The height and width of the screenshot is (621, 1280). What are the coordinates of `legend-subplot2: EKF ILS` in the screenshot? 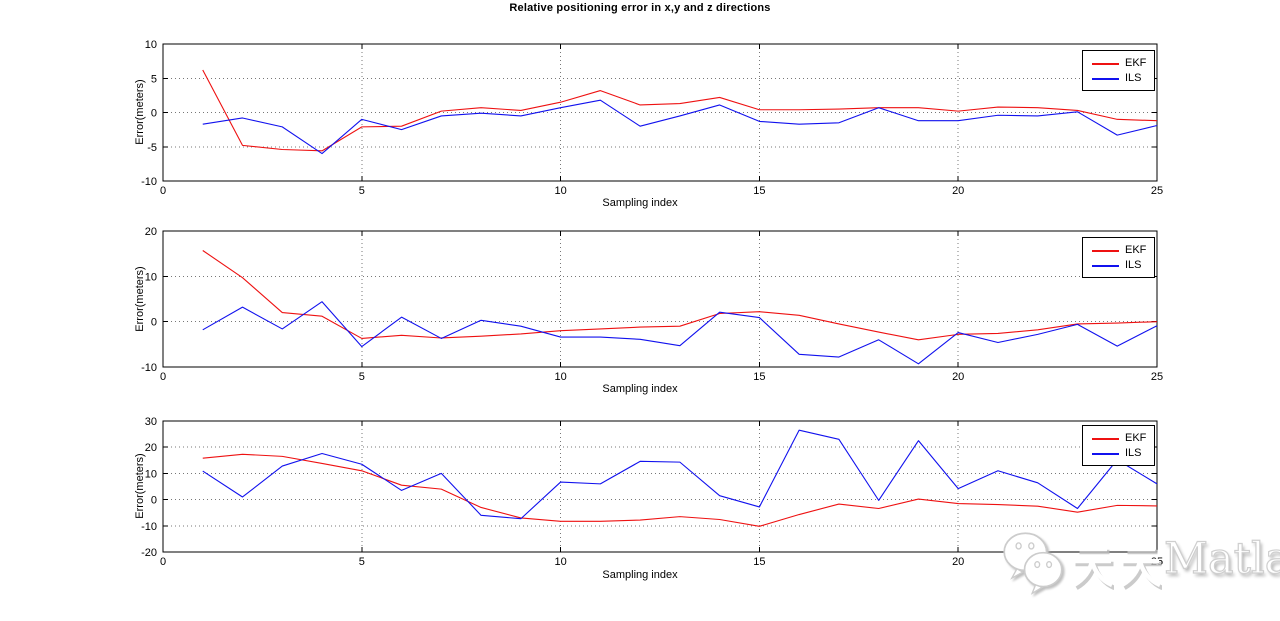 It's located at (1118, 257).